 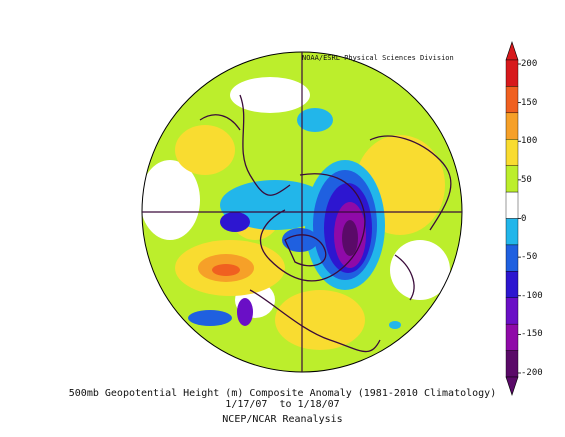 I want to click on colorbar, so click(x=513, y=218).